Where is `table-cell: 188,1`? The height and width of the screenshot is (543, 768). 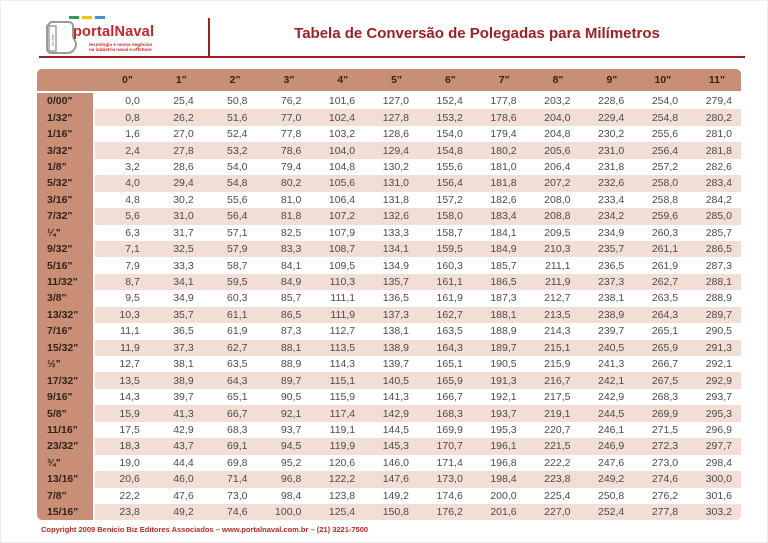
table-cell: 188,1 is located at coordinates (498, 315).